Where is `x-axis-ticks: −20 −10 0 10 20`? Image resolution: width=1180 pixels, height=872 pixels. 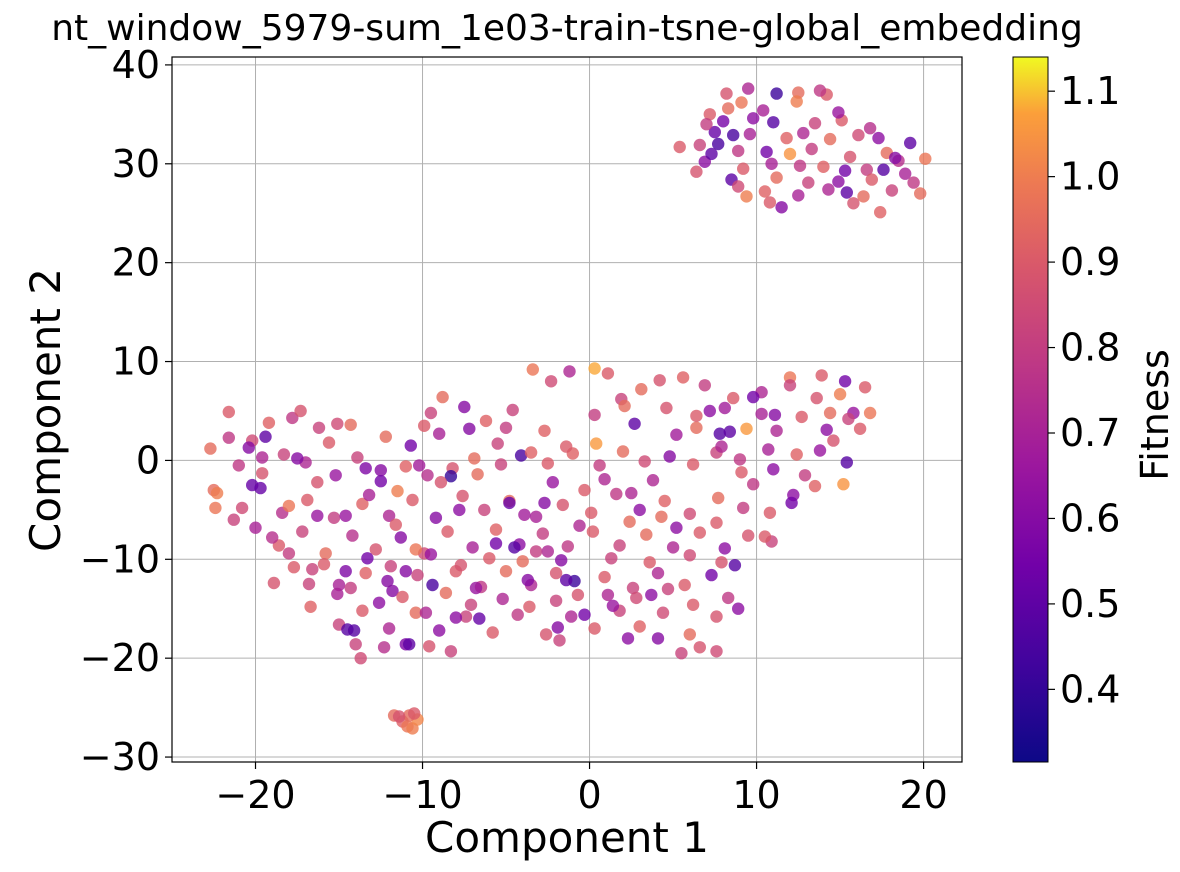 x-axis-ticks: −20 −10 0 10 20 is located at coordinates (581, 789).